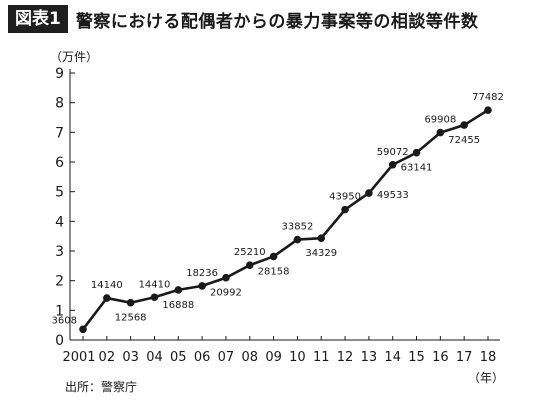 The height and width of the screenshot is (407, 550). What do you see at coordinates (178, 357) in the screenshot?
I see `x-tick-label: 05` at bounding box center [178, 357].